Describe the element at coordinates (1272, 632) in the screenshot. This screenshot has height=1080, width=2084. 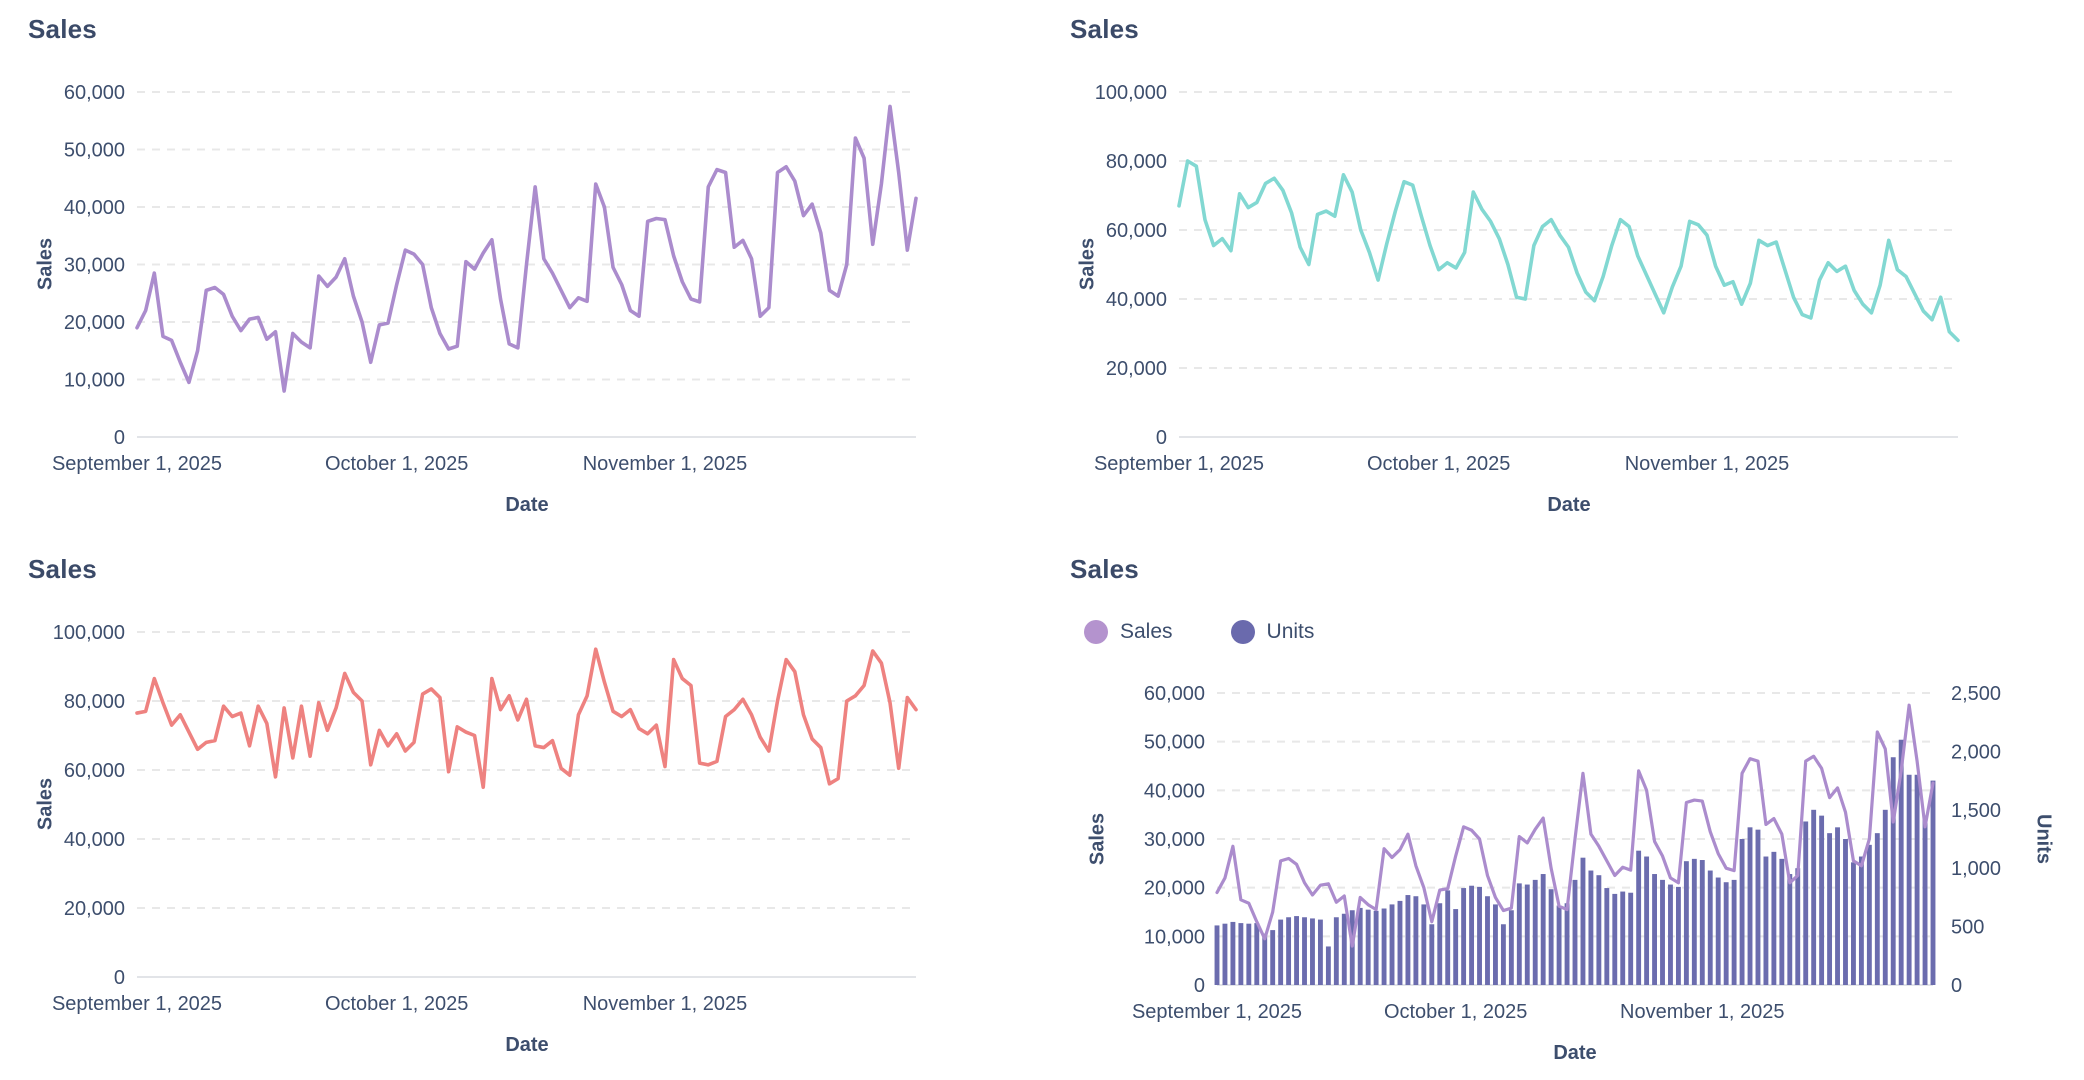
I see `legend-item-units: Units` at that location.